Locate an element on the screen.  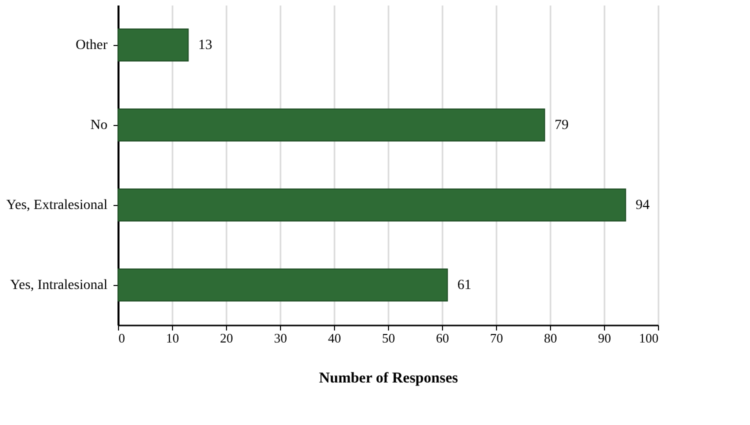
y-tick-label: No is located at coordinates (99, 125).